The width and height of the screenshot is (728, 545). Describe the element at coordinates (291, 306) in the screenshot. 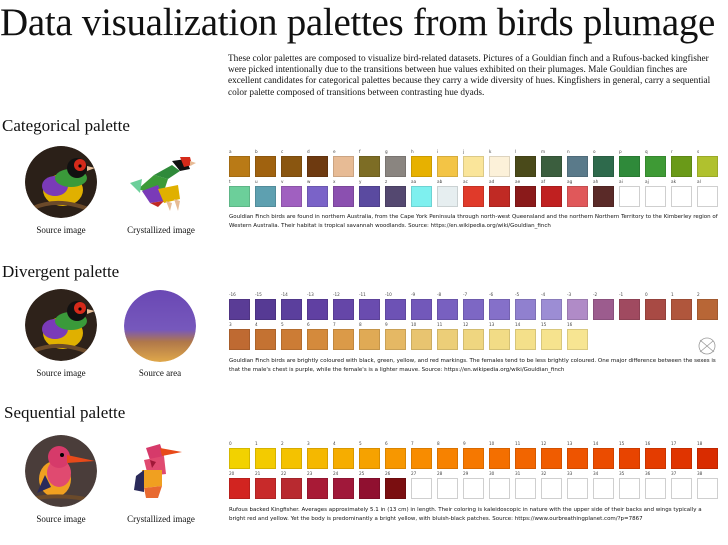

I see `color-swatch: -14` at that location.